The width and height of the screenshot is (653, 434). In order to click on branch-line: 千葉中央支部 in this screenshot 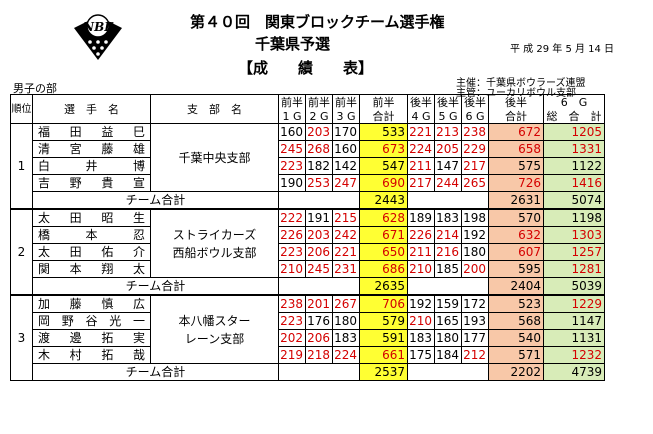, I will do `click(214, 157)`.